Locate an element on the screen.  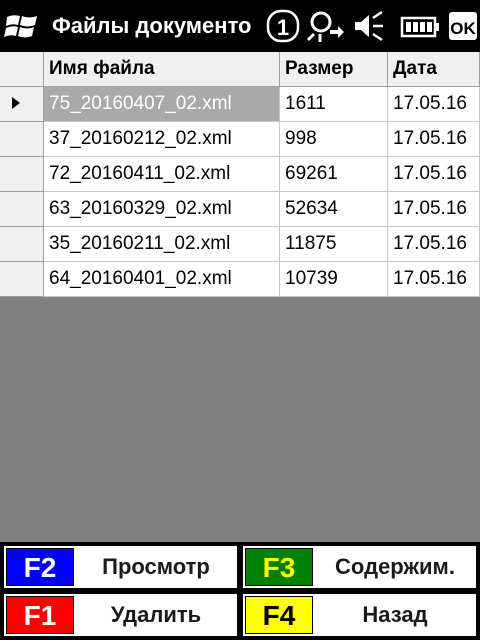
network-sync-icon is located at coordinates (326, 26).